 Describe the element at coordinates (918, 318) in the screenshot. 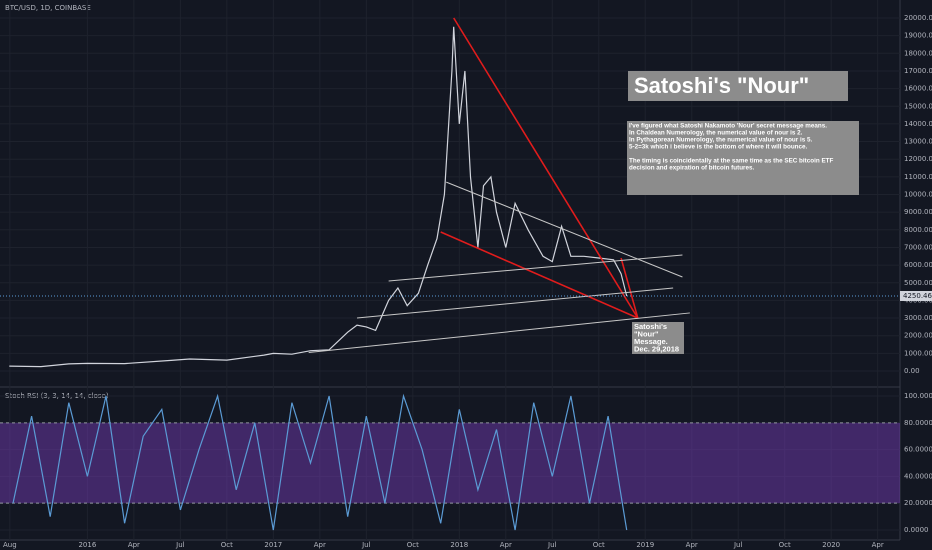

I see `y-tick-label: 3000.00` at that location.